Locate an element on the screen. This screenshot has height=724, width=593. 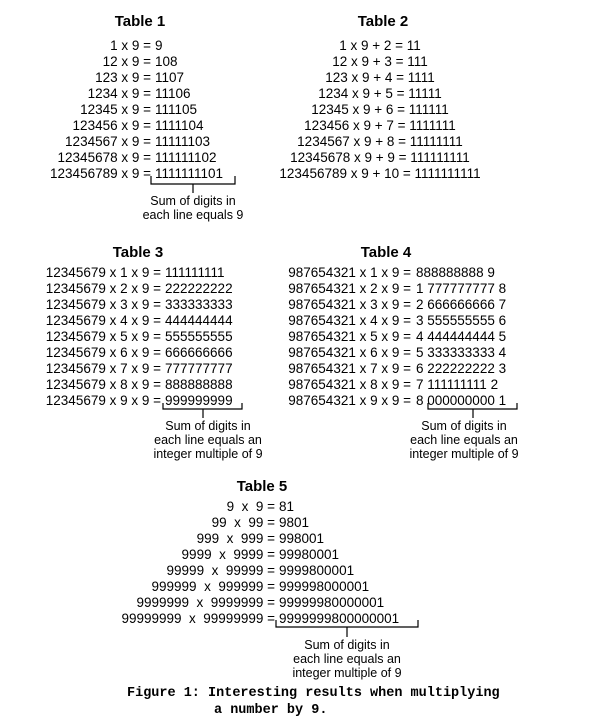
table1-expression: 12345 x 9 = is located at coordinates (115, 109).